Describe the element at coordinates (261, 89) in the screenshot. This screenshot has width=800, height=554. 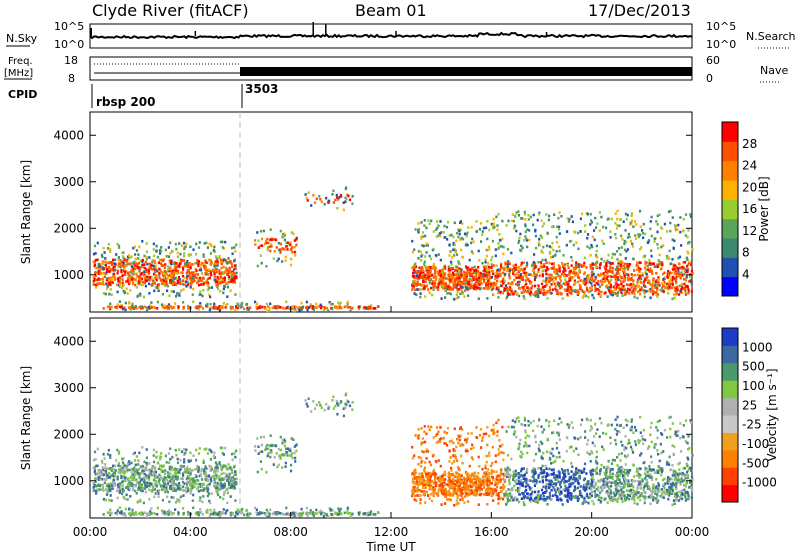
I see `cpid-segment-1: 3503` at that location.